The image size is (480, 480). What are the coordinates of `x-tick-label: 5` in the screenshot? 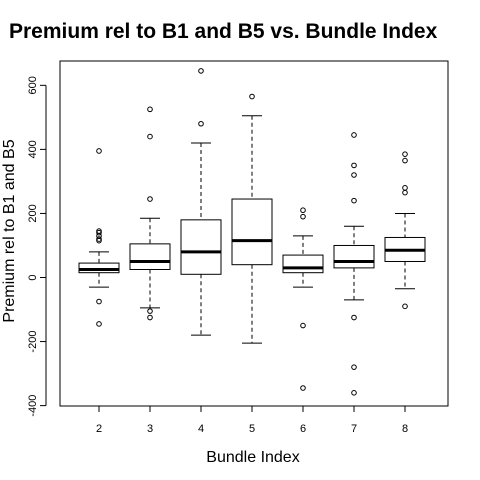 It's located at (252, 429).